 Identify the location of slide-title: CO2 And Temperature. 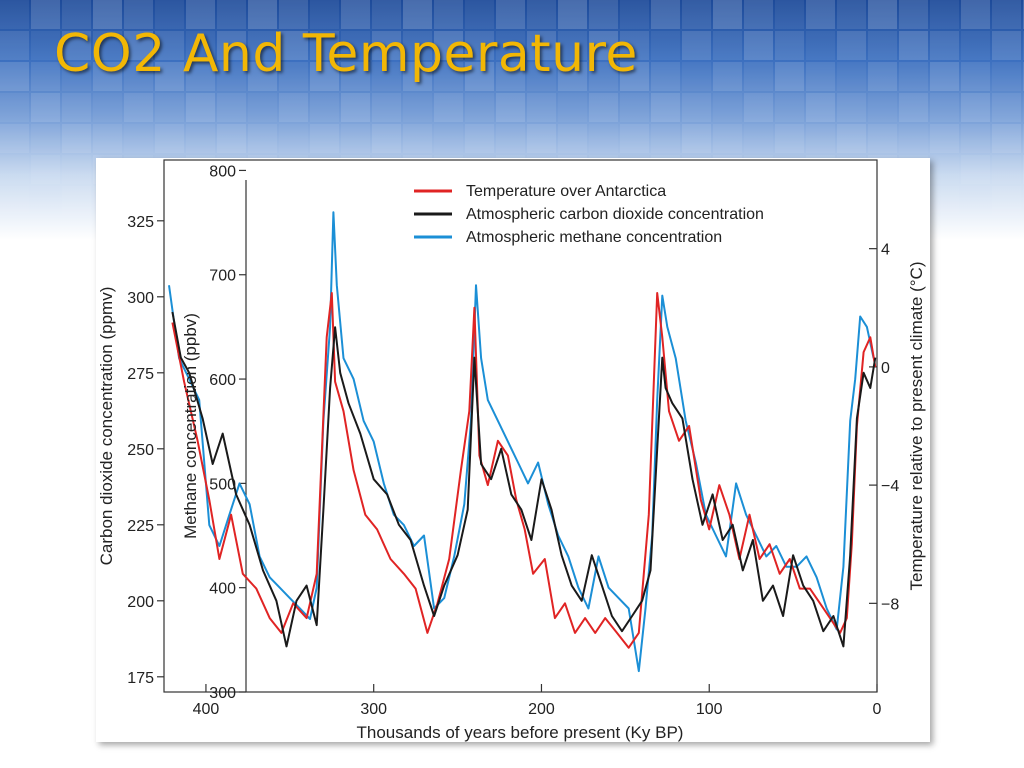
(346, 54).